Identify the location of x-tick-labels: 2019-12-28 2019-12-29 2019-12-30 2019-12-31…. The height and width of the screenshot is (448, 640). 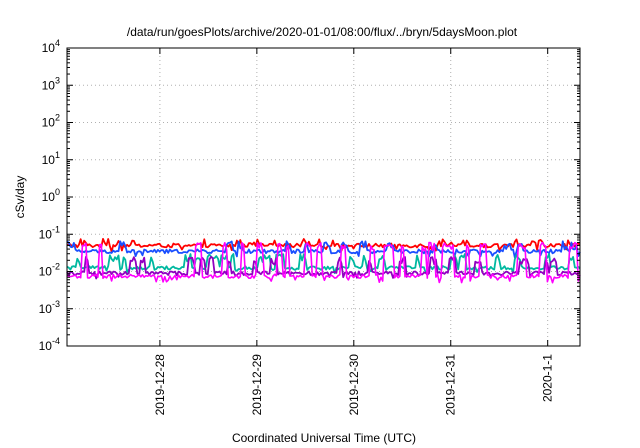
(354, 385).